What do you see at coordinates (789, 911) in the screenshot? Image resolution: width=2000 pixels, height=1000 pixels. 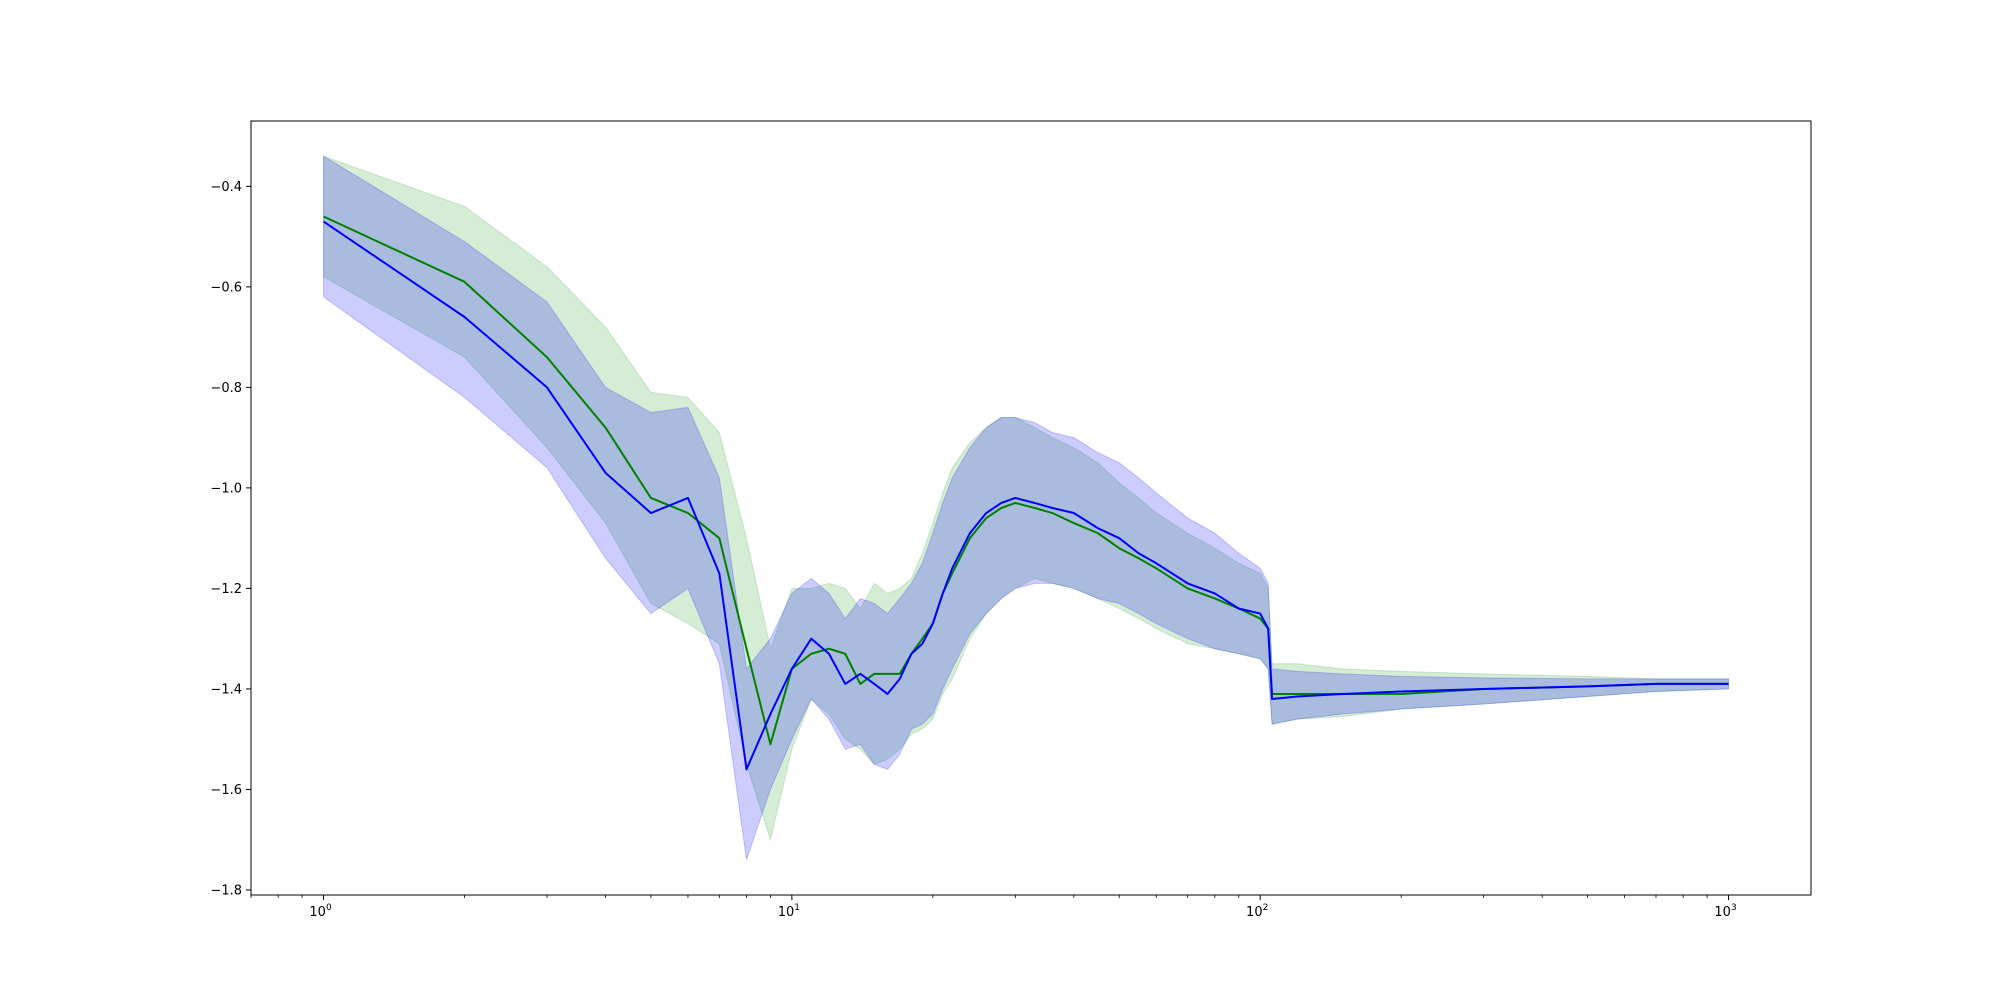 I see `x-tick-label: 10¹` at bounding box center [789, 911].